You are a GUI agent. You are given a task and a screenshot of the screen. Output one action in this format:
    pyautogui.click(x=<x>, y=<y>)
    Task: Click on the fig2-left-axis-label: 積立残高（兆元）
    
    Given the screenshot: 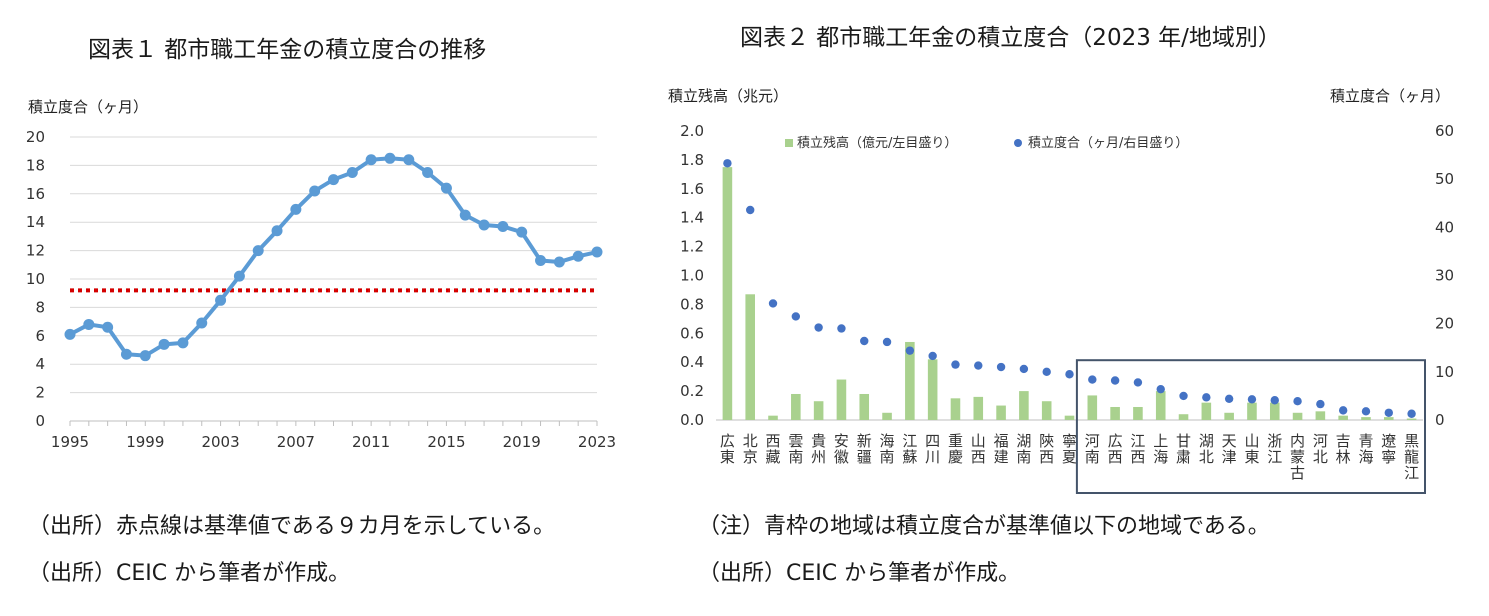 What is the action you would take?
    pyautogui.click(x=728, y=96)
    